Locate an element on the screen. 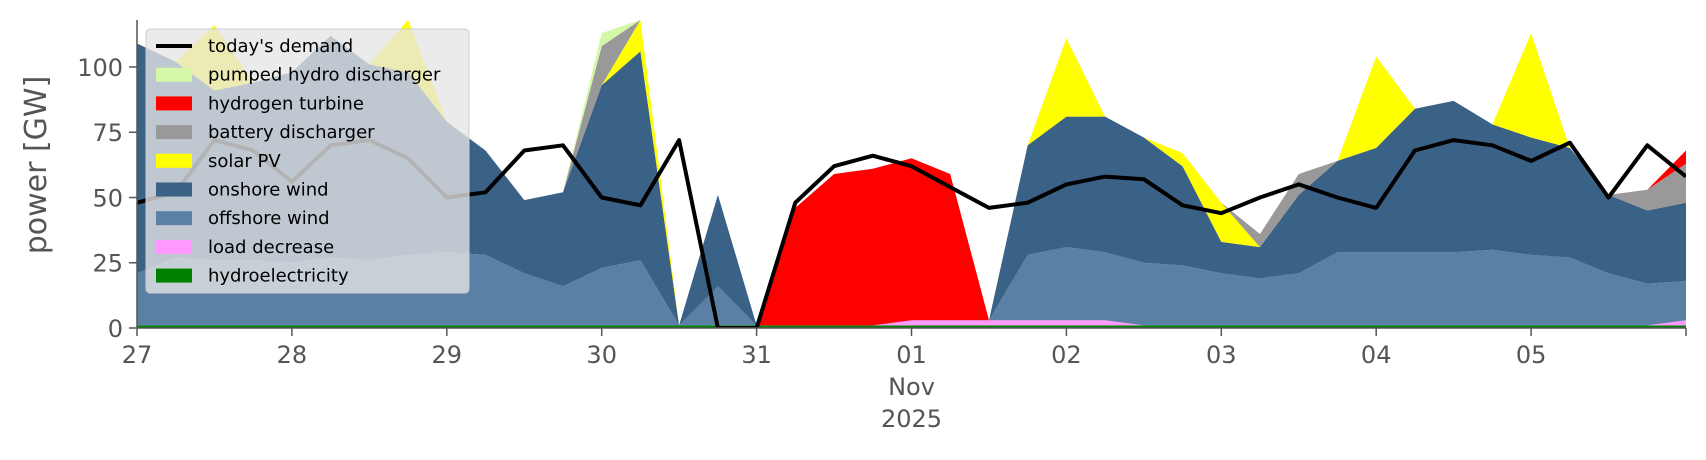  x-tick-label: 04 is located at coordinates (1376, 355).